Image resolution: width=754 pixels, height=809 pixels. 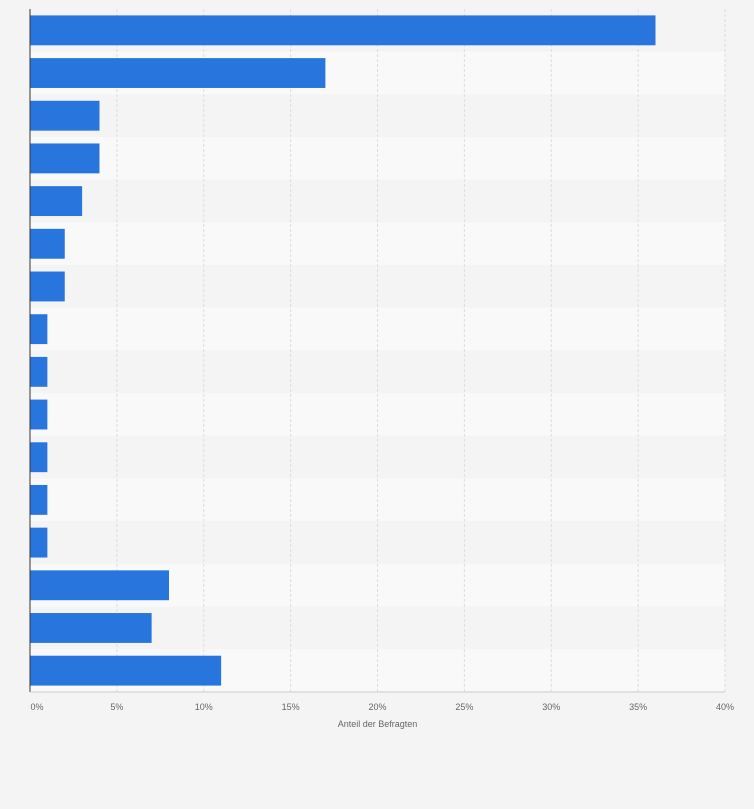 What do you see at coordinates (378, 724) in the screenshot?
I see `x-axis-title: Anteil der Befragten` at bounding box center [378, 724].